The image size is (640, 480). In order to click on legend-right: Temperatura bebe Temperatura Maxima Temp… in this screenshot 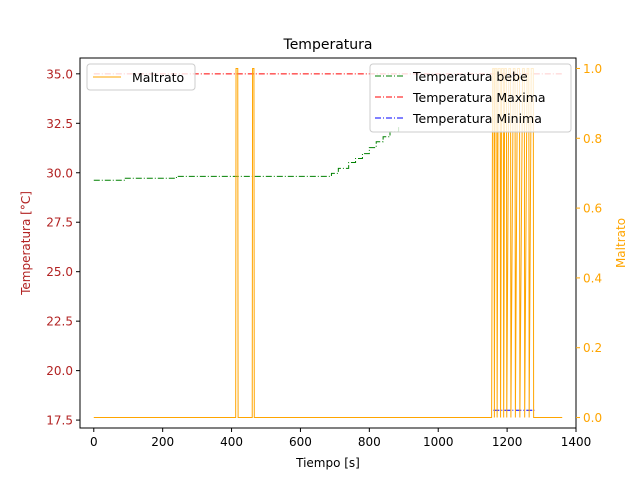, I will do `click(470, 98)`.